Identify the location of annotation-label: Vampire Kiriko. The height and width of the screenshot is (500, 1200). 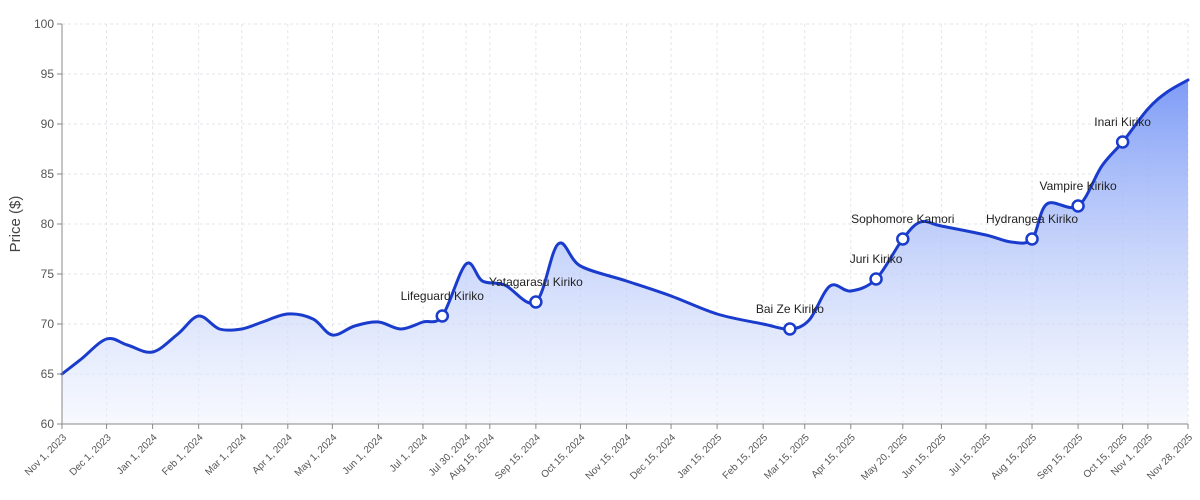
(1078, 186).